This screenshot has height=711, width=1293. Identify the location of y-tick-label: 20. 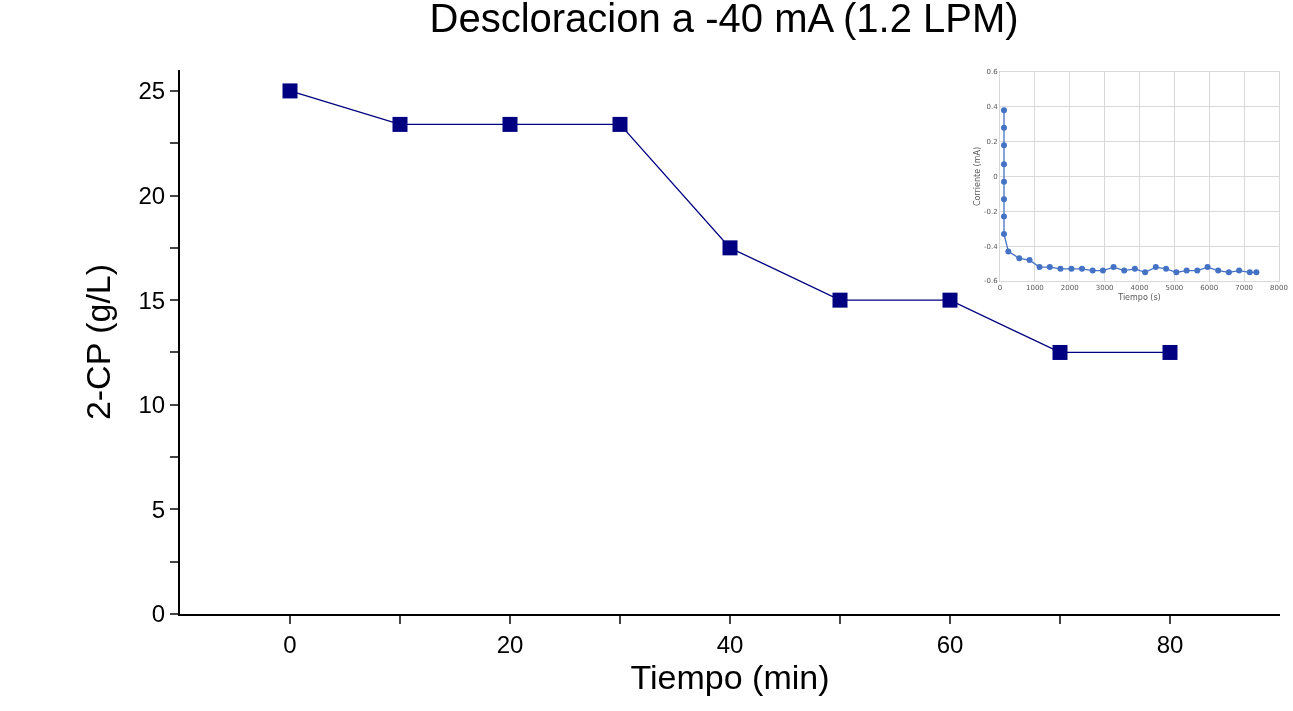
(152, 195).